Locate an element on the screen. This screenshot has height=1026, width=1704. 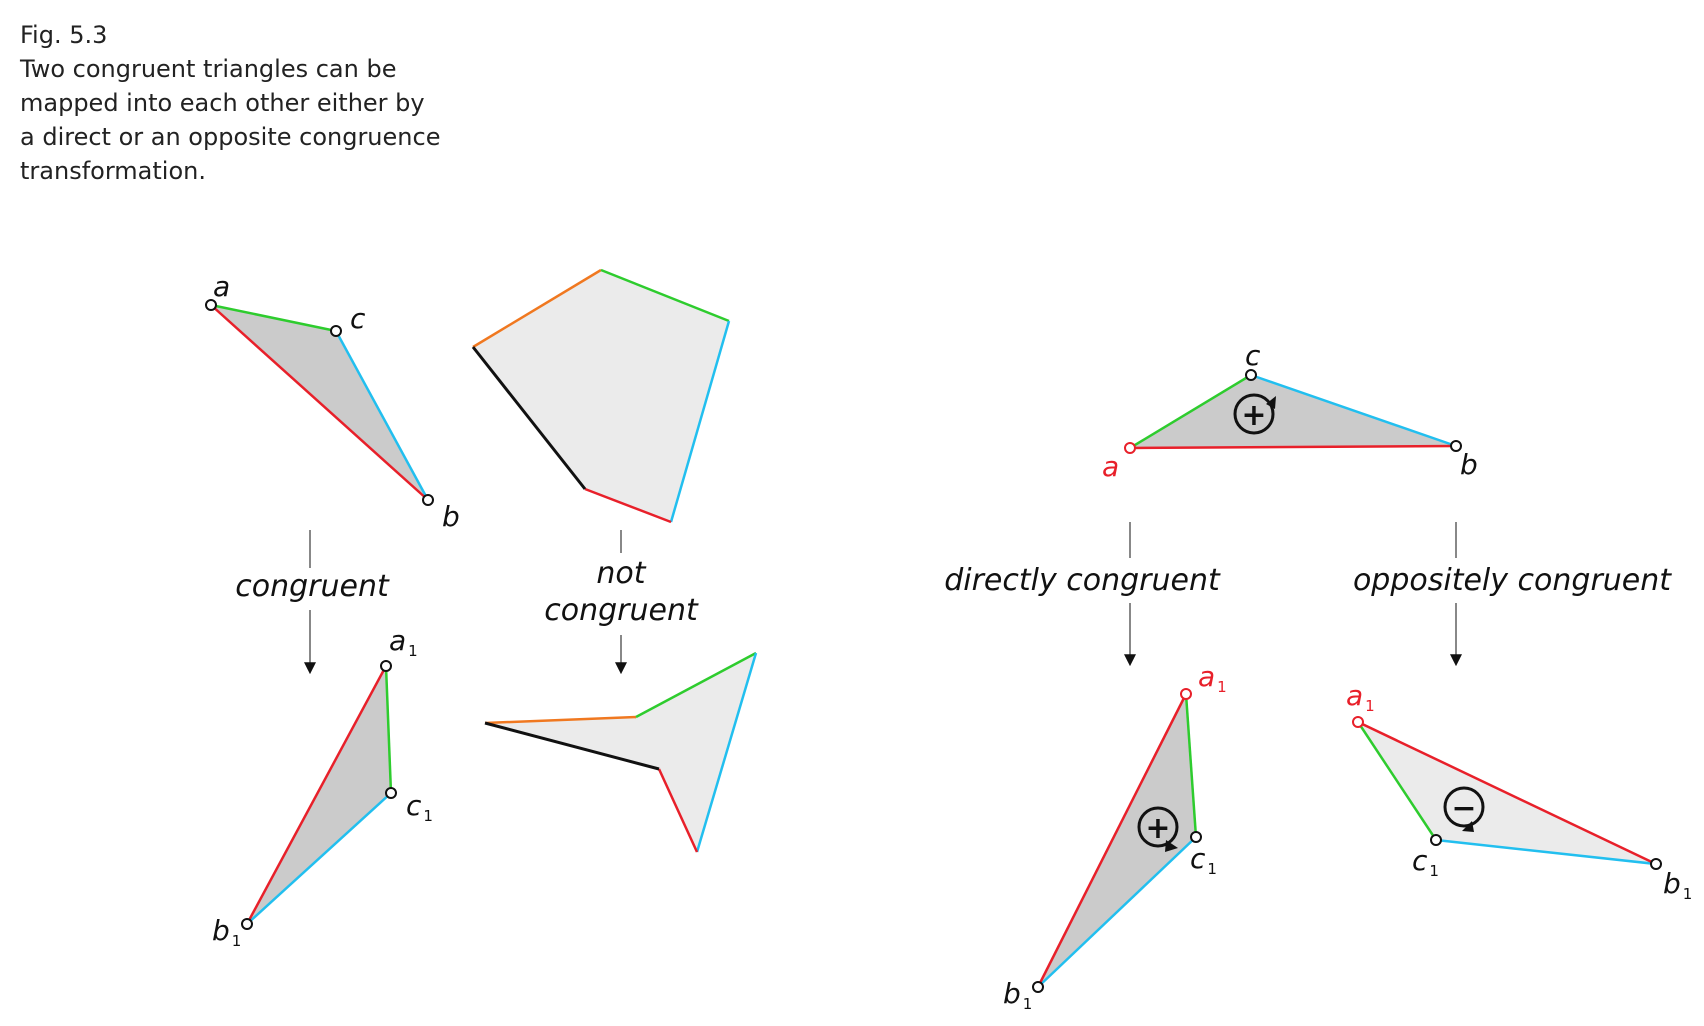
concave-fill is located at coordinates (620, 752).